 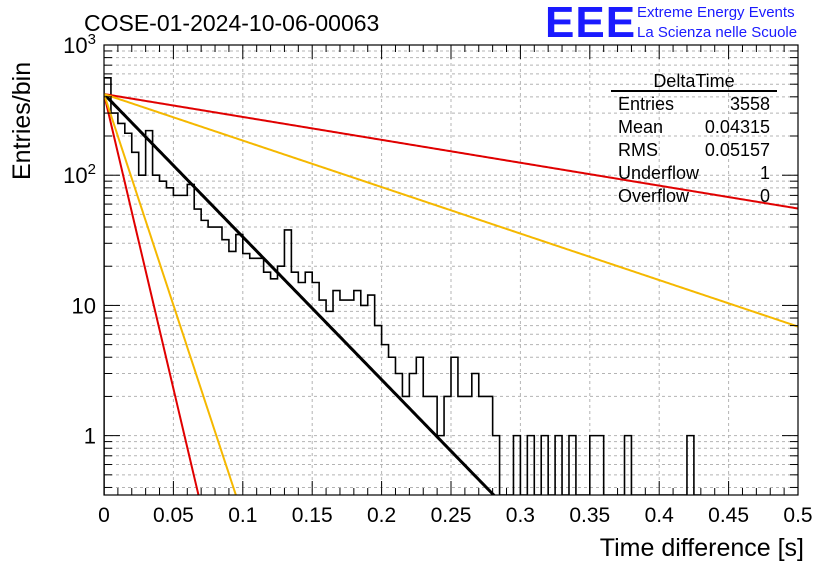 I want to click on x-tick-label: 0.2, so click(x=381, y=515).